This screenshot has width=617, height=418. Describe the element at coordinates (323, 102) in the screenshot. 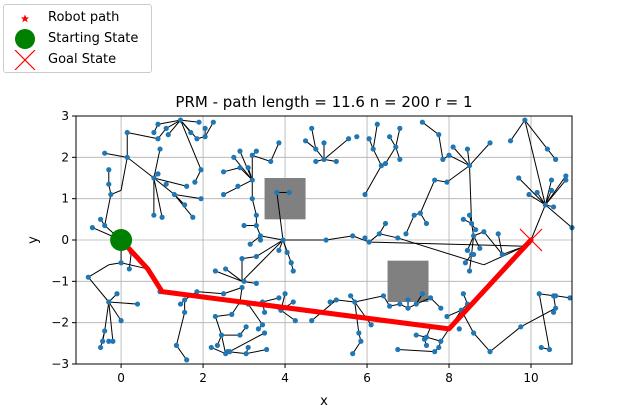

I see `chart-title: PRM - path length = 11.6 n = 200 r = 1` at that location.